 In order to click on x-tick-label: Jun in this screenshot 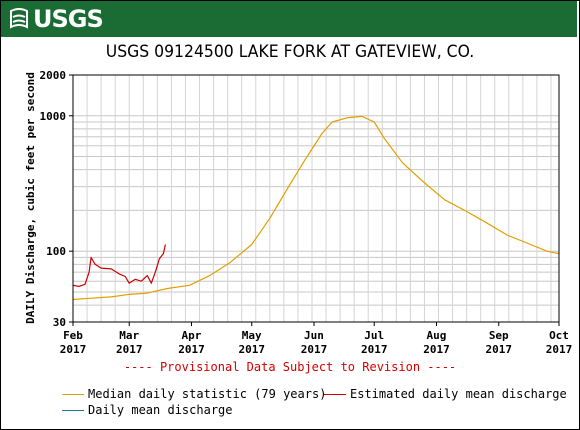, I will do `click(314, 335)`.